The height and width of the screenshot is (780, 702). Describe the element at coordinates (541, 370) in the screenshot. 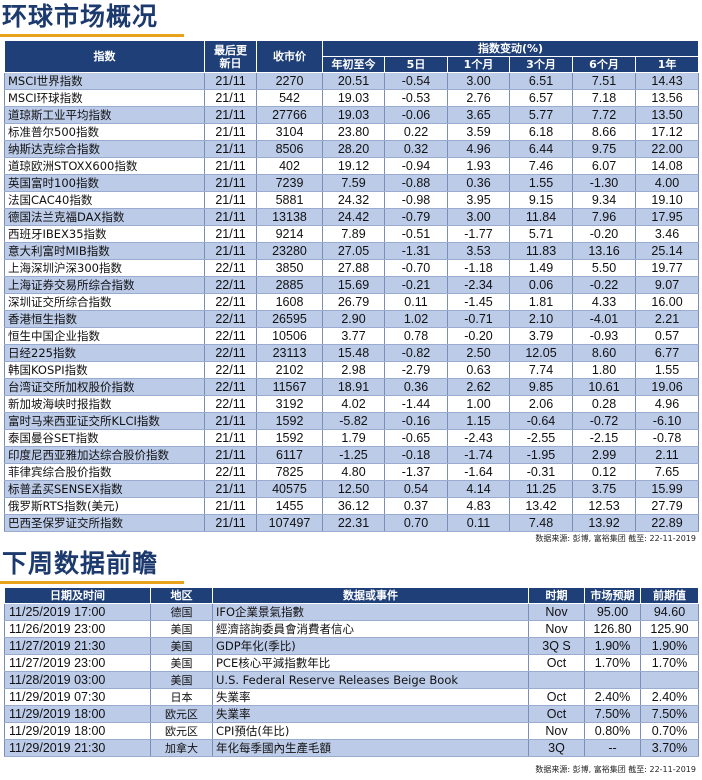

I see `change-3m-cell: 7.74` at that location.